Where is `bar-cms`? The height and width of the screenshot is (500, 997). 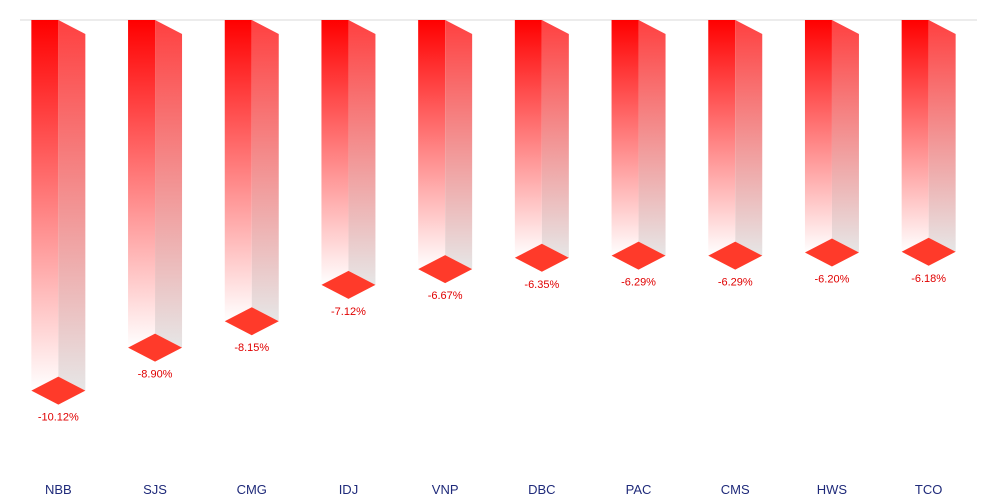
bar-cms is located at coordinates (735, 145).